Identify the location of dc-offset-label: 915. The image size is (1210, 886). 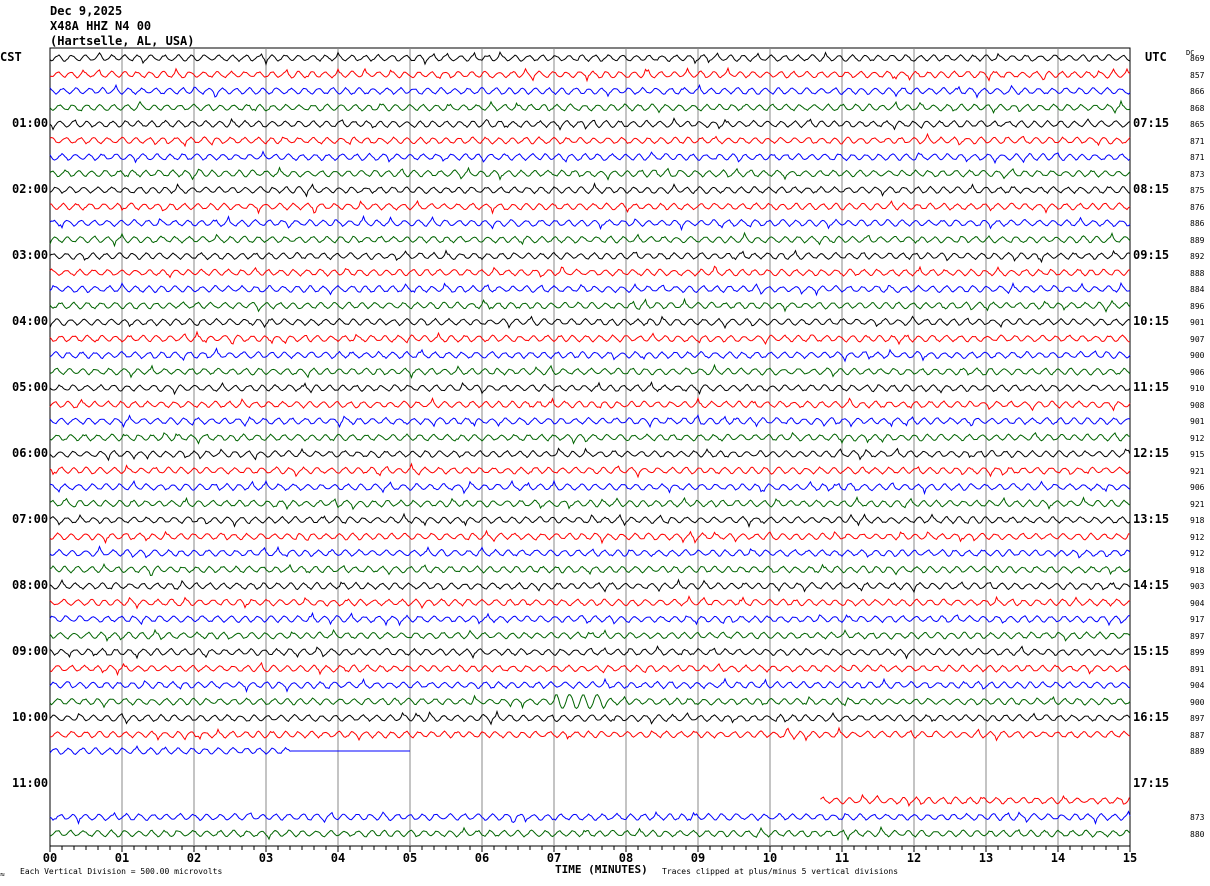
(1197, 454).